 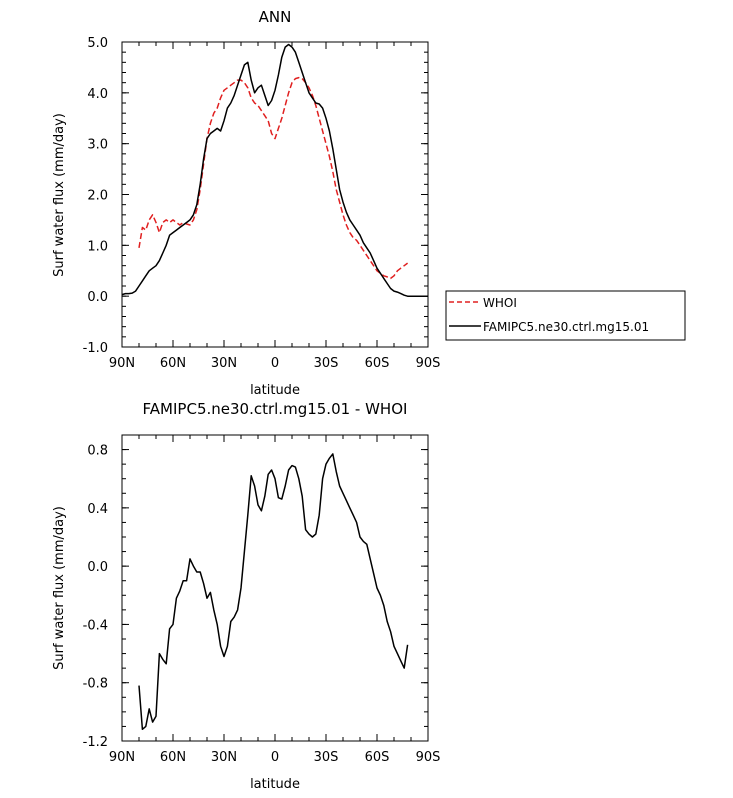 What do you see at coordinates (275, 409) in the screenshot?
I see `bottom-chart-title: FAMIPC5.ne30.ctrl.mg15.01 - WHOI` at bounding box center [275, 409].